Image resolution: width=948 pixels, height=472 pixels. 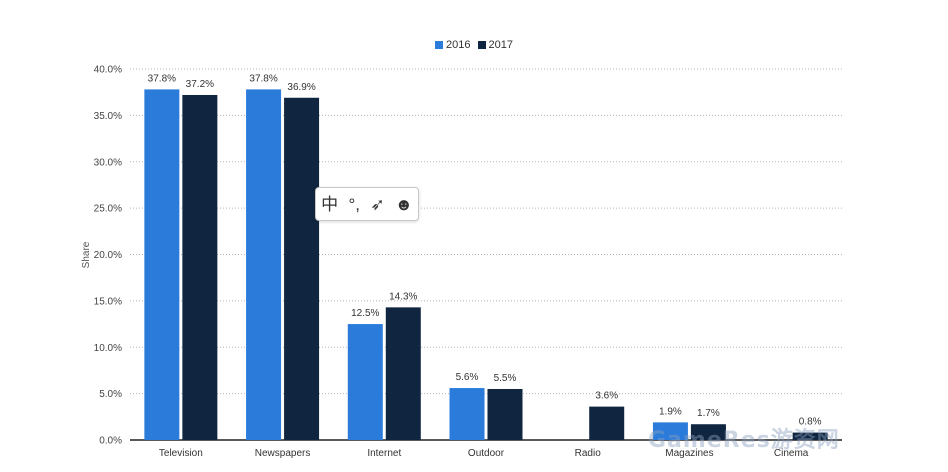 I want to click on x-tick-label: Television, so click(x=181, y=453).